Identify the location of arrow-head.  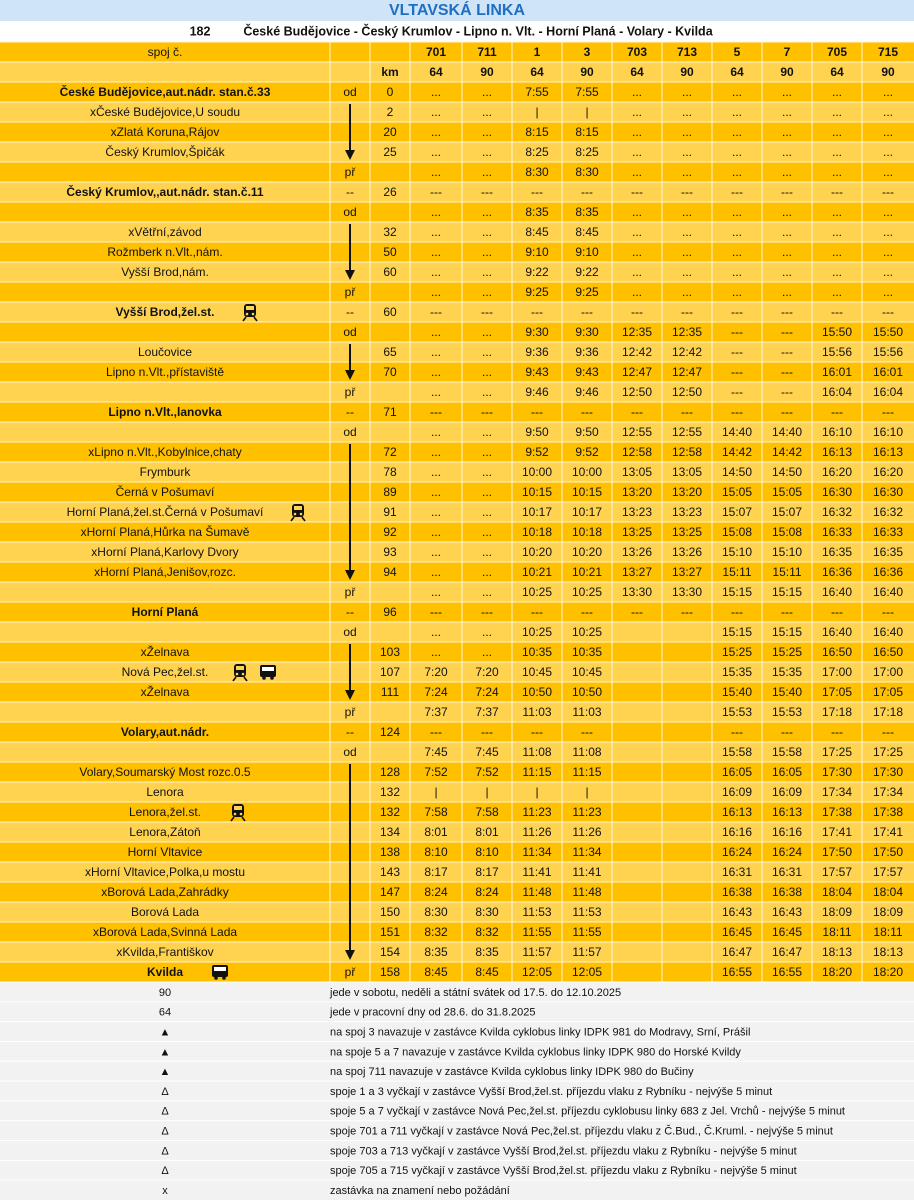
(350, 375).